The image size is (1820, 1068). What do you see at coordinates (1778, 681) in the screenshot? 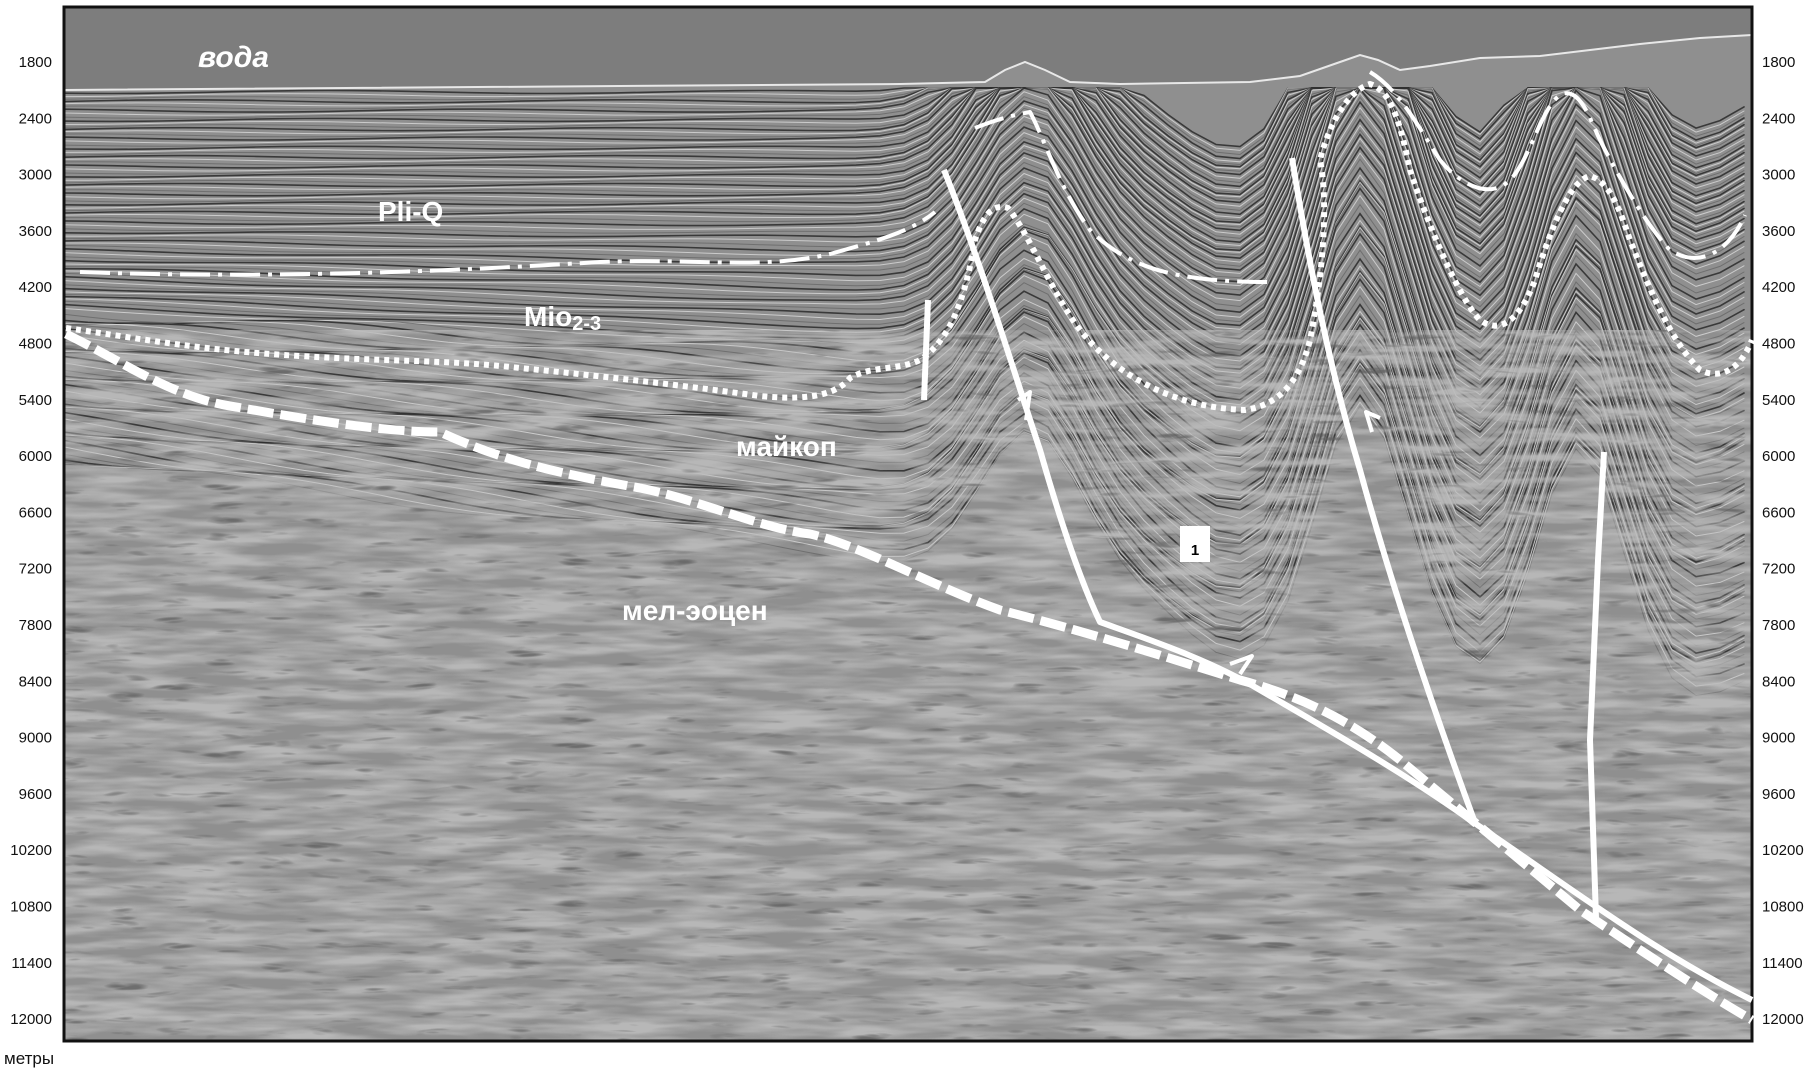
I see `depth-tick-right: 8400` at bounding box center [1778, 681].